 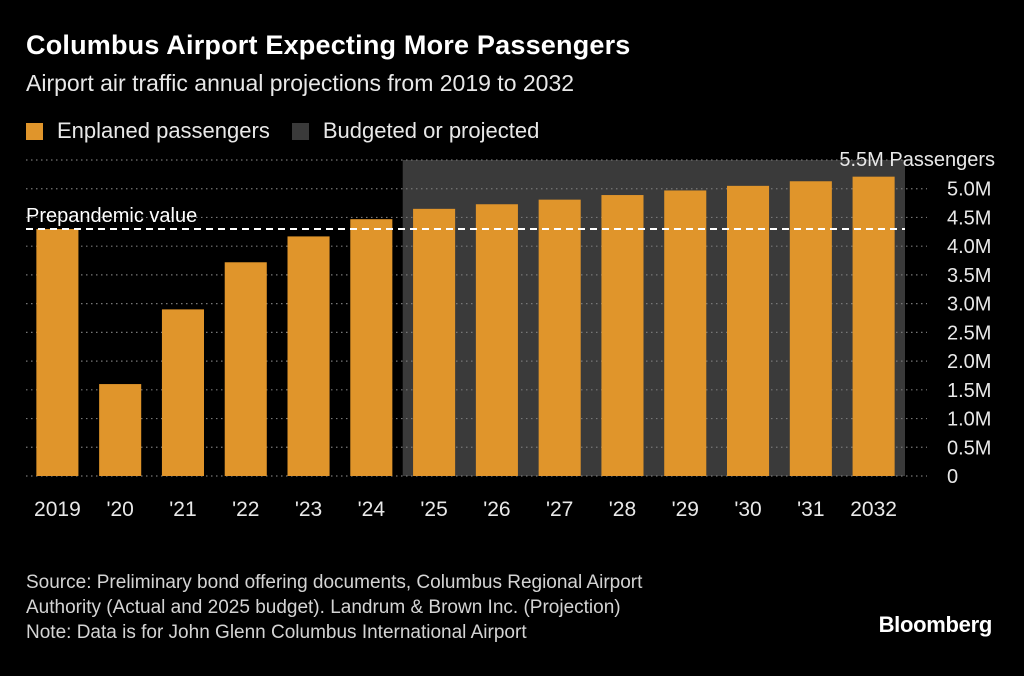 I want to click on legend-label-projected: Budgeted or projected, so click(x=431, y=130).